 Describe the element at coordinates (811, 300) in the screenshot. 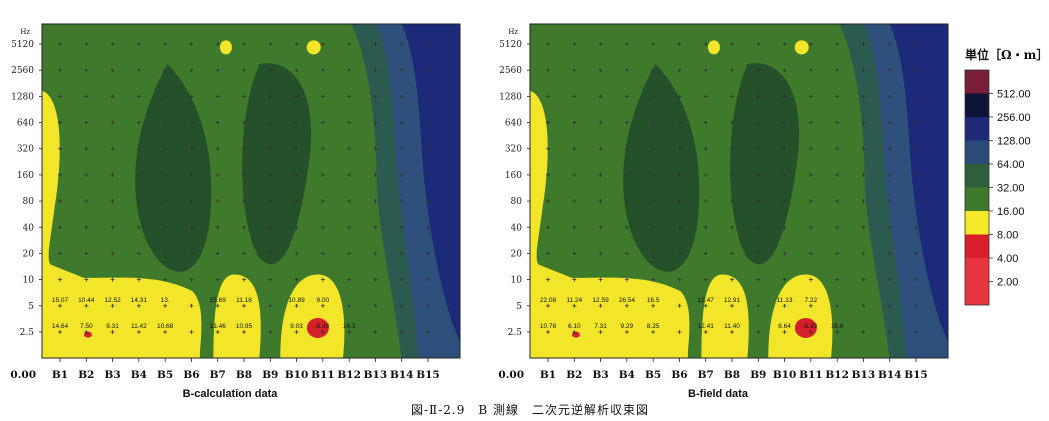

I see `right-cell-value: 7.22` at that location.